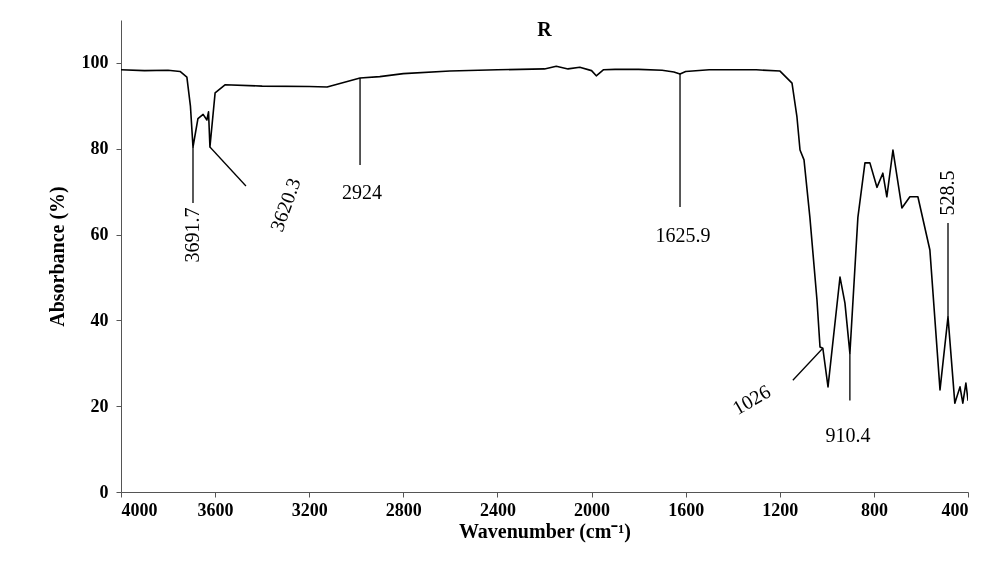 This screenshot has height=571, width=1007. What do you see at coordinates (403, 509) in the screenshot?
I see `x-tick-label: 2800` at bounding box center [403, 509].